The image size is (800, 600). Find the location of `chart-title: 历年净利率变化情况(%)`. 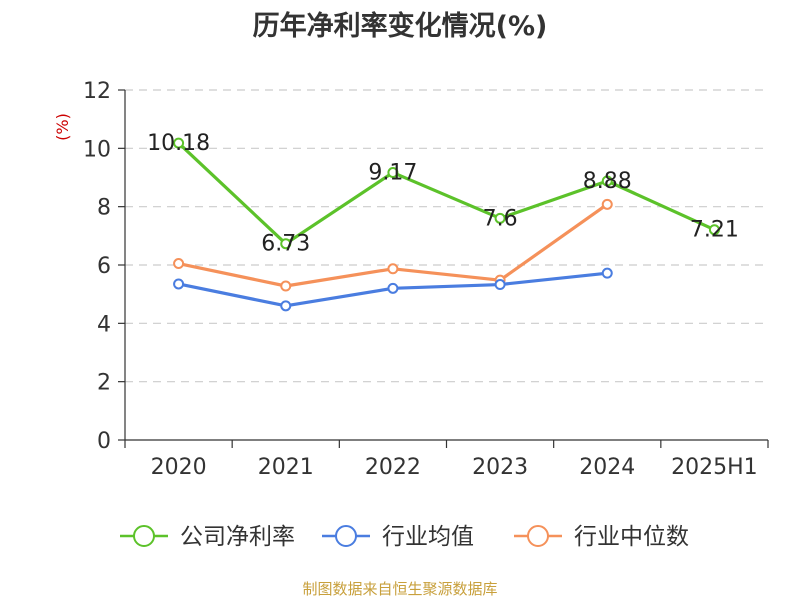

chart-title: 历年净利率变化情况(%) is located at coordinates (400, 26).